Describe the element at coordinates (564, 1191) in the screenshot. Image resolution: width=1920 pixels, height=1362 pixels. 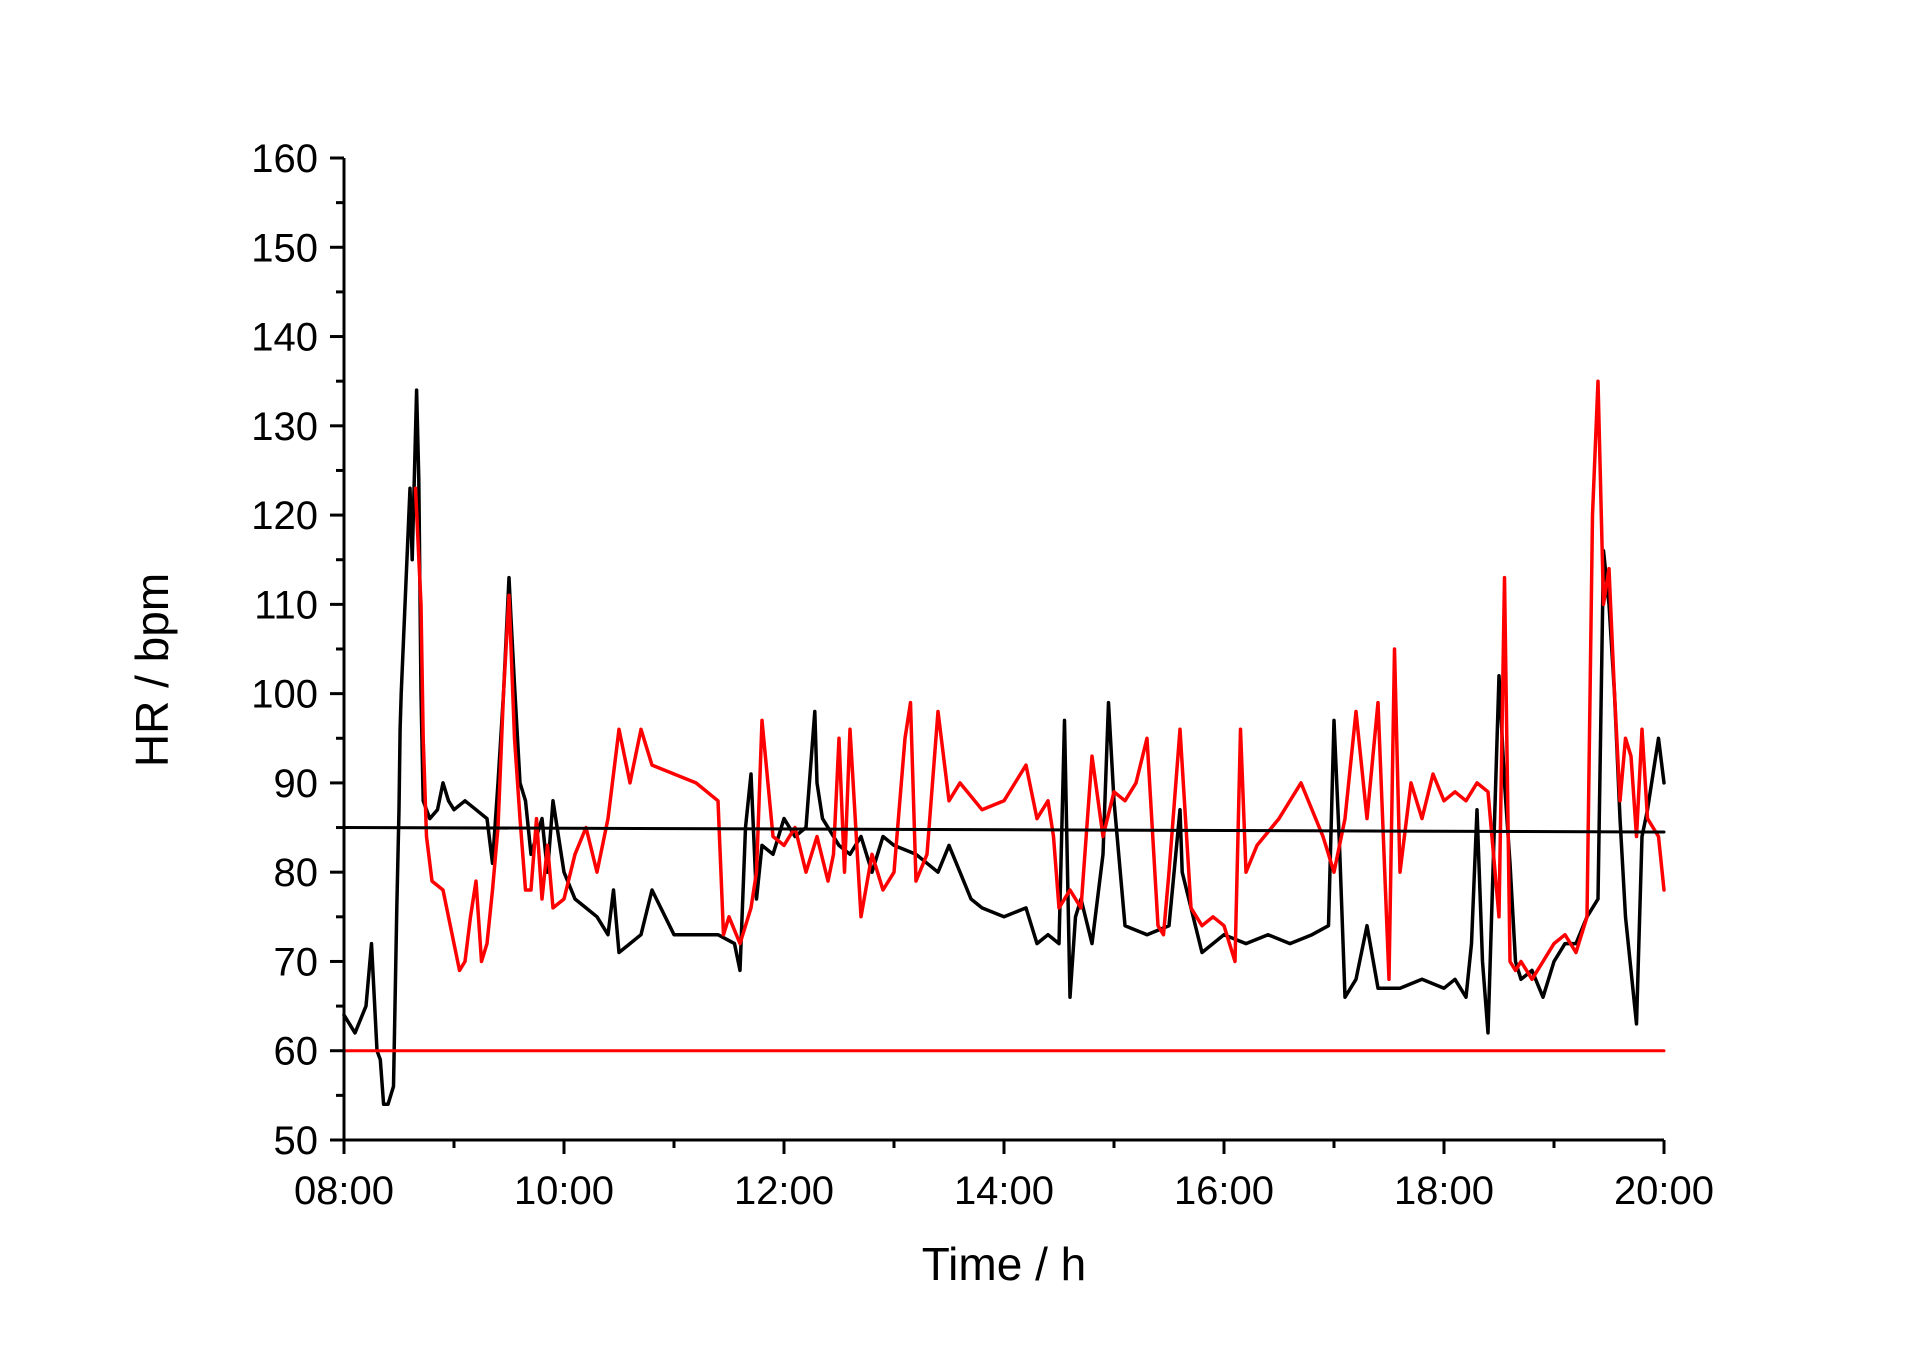
I see `x-tick-label: 10:00` at that location.